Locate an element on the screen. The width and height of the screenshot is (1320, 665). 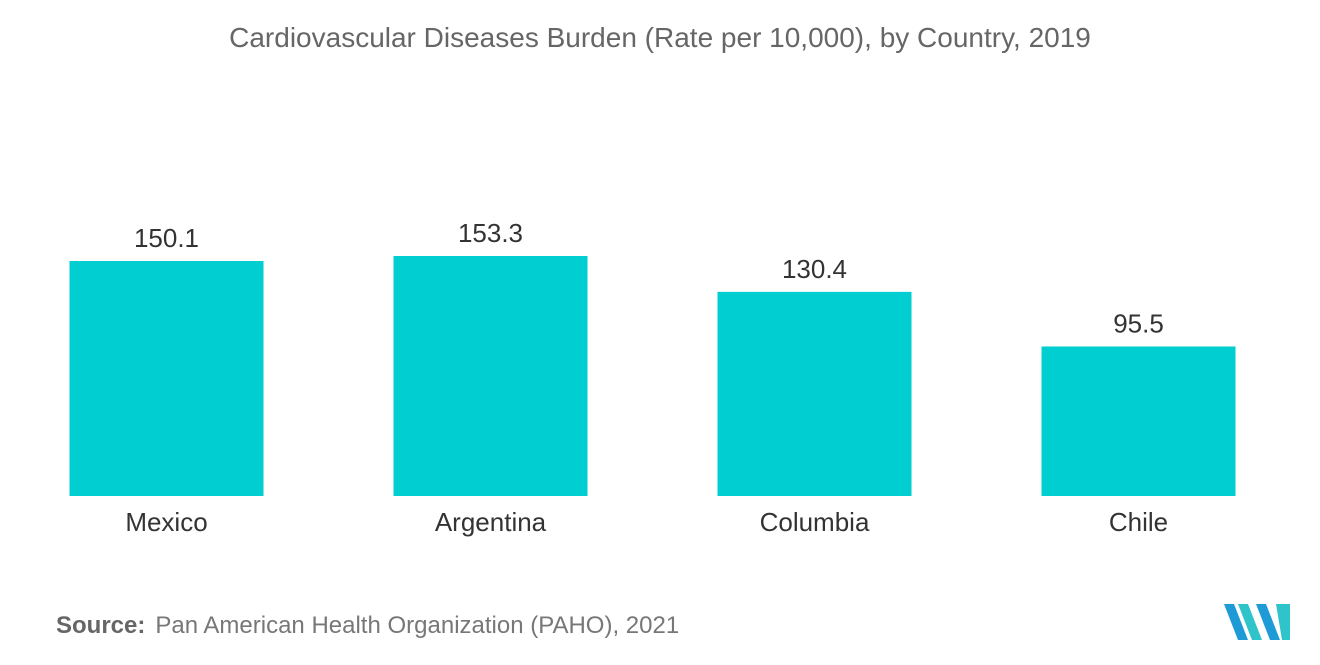
bar-argentina is located at coordinates (490, 376).